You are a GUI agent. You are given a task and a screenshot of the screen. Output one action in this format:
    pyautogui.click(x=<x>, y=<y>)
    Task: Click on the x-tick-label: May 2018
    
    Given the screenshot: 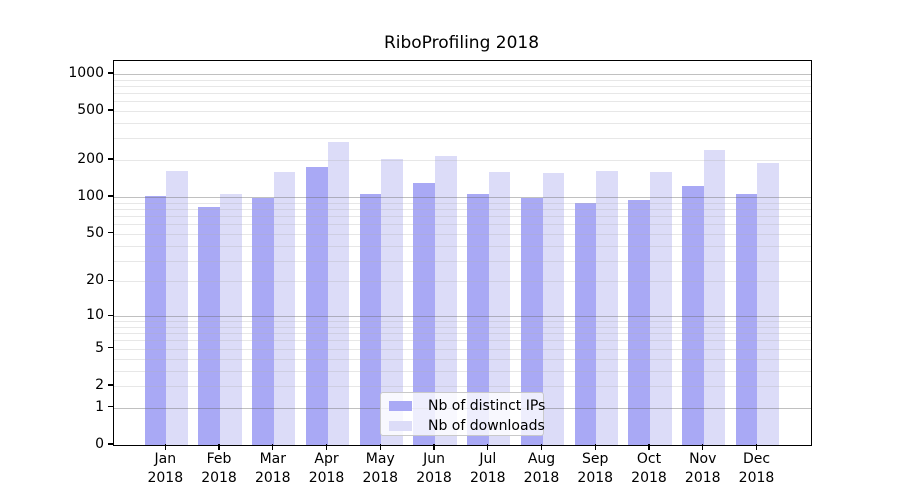 What is the action you would take?
    pyautogui.click(x=380, y=469)
    